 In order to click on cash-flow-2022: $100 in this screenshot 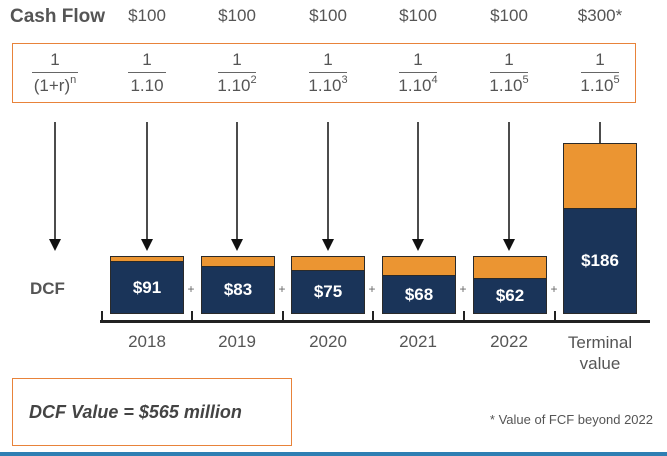, I will do `click(509, 15)`.